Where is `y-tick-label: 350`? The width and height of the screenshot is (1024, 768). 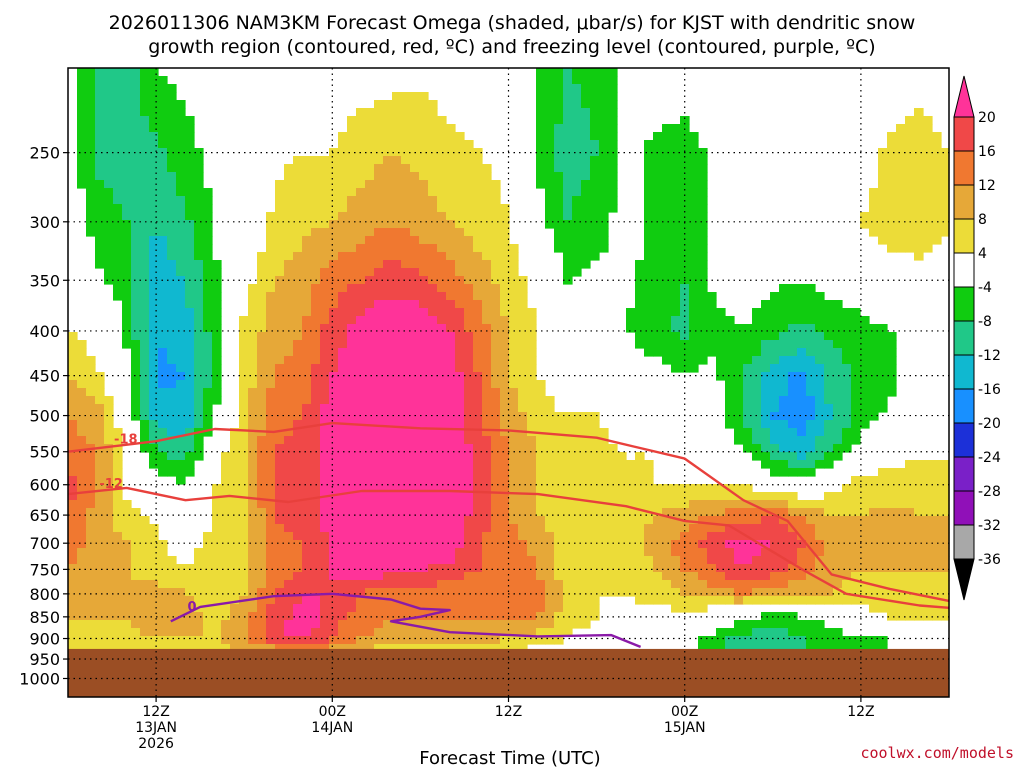
y-tick-label: 350 is located at coordinates (44, 280).